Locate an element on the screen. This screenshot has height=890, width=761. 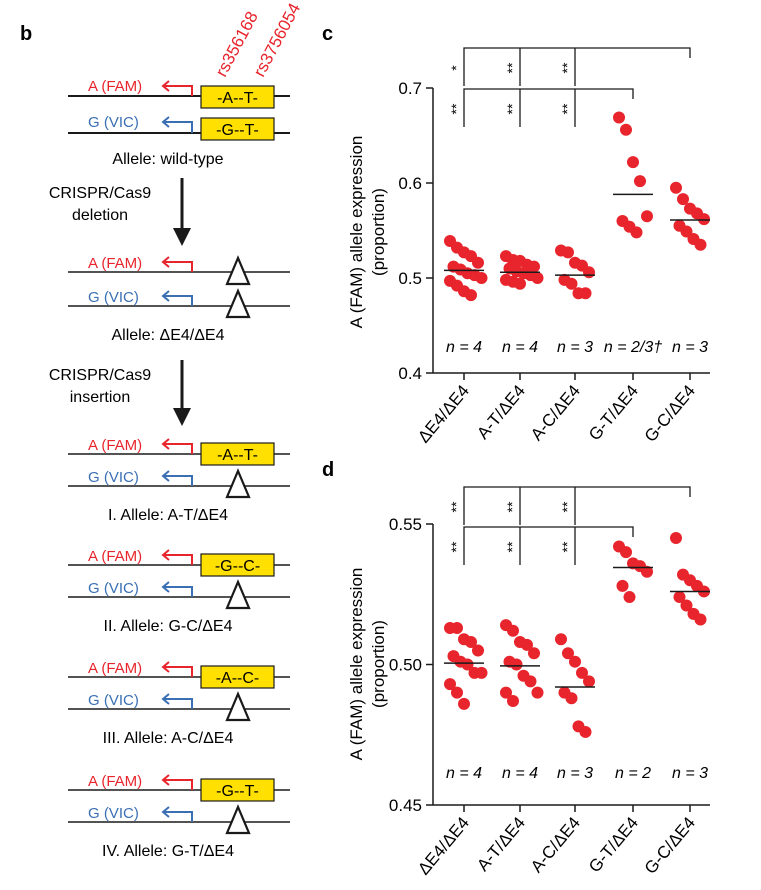
wt-top-box is located at coordinates (237, 97).